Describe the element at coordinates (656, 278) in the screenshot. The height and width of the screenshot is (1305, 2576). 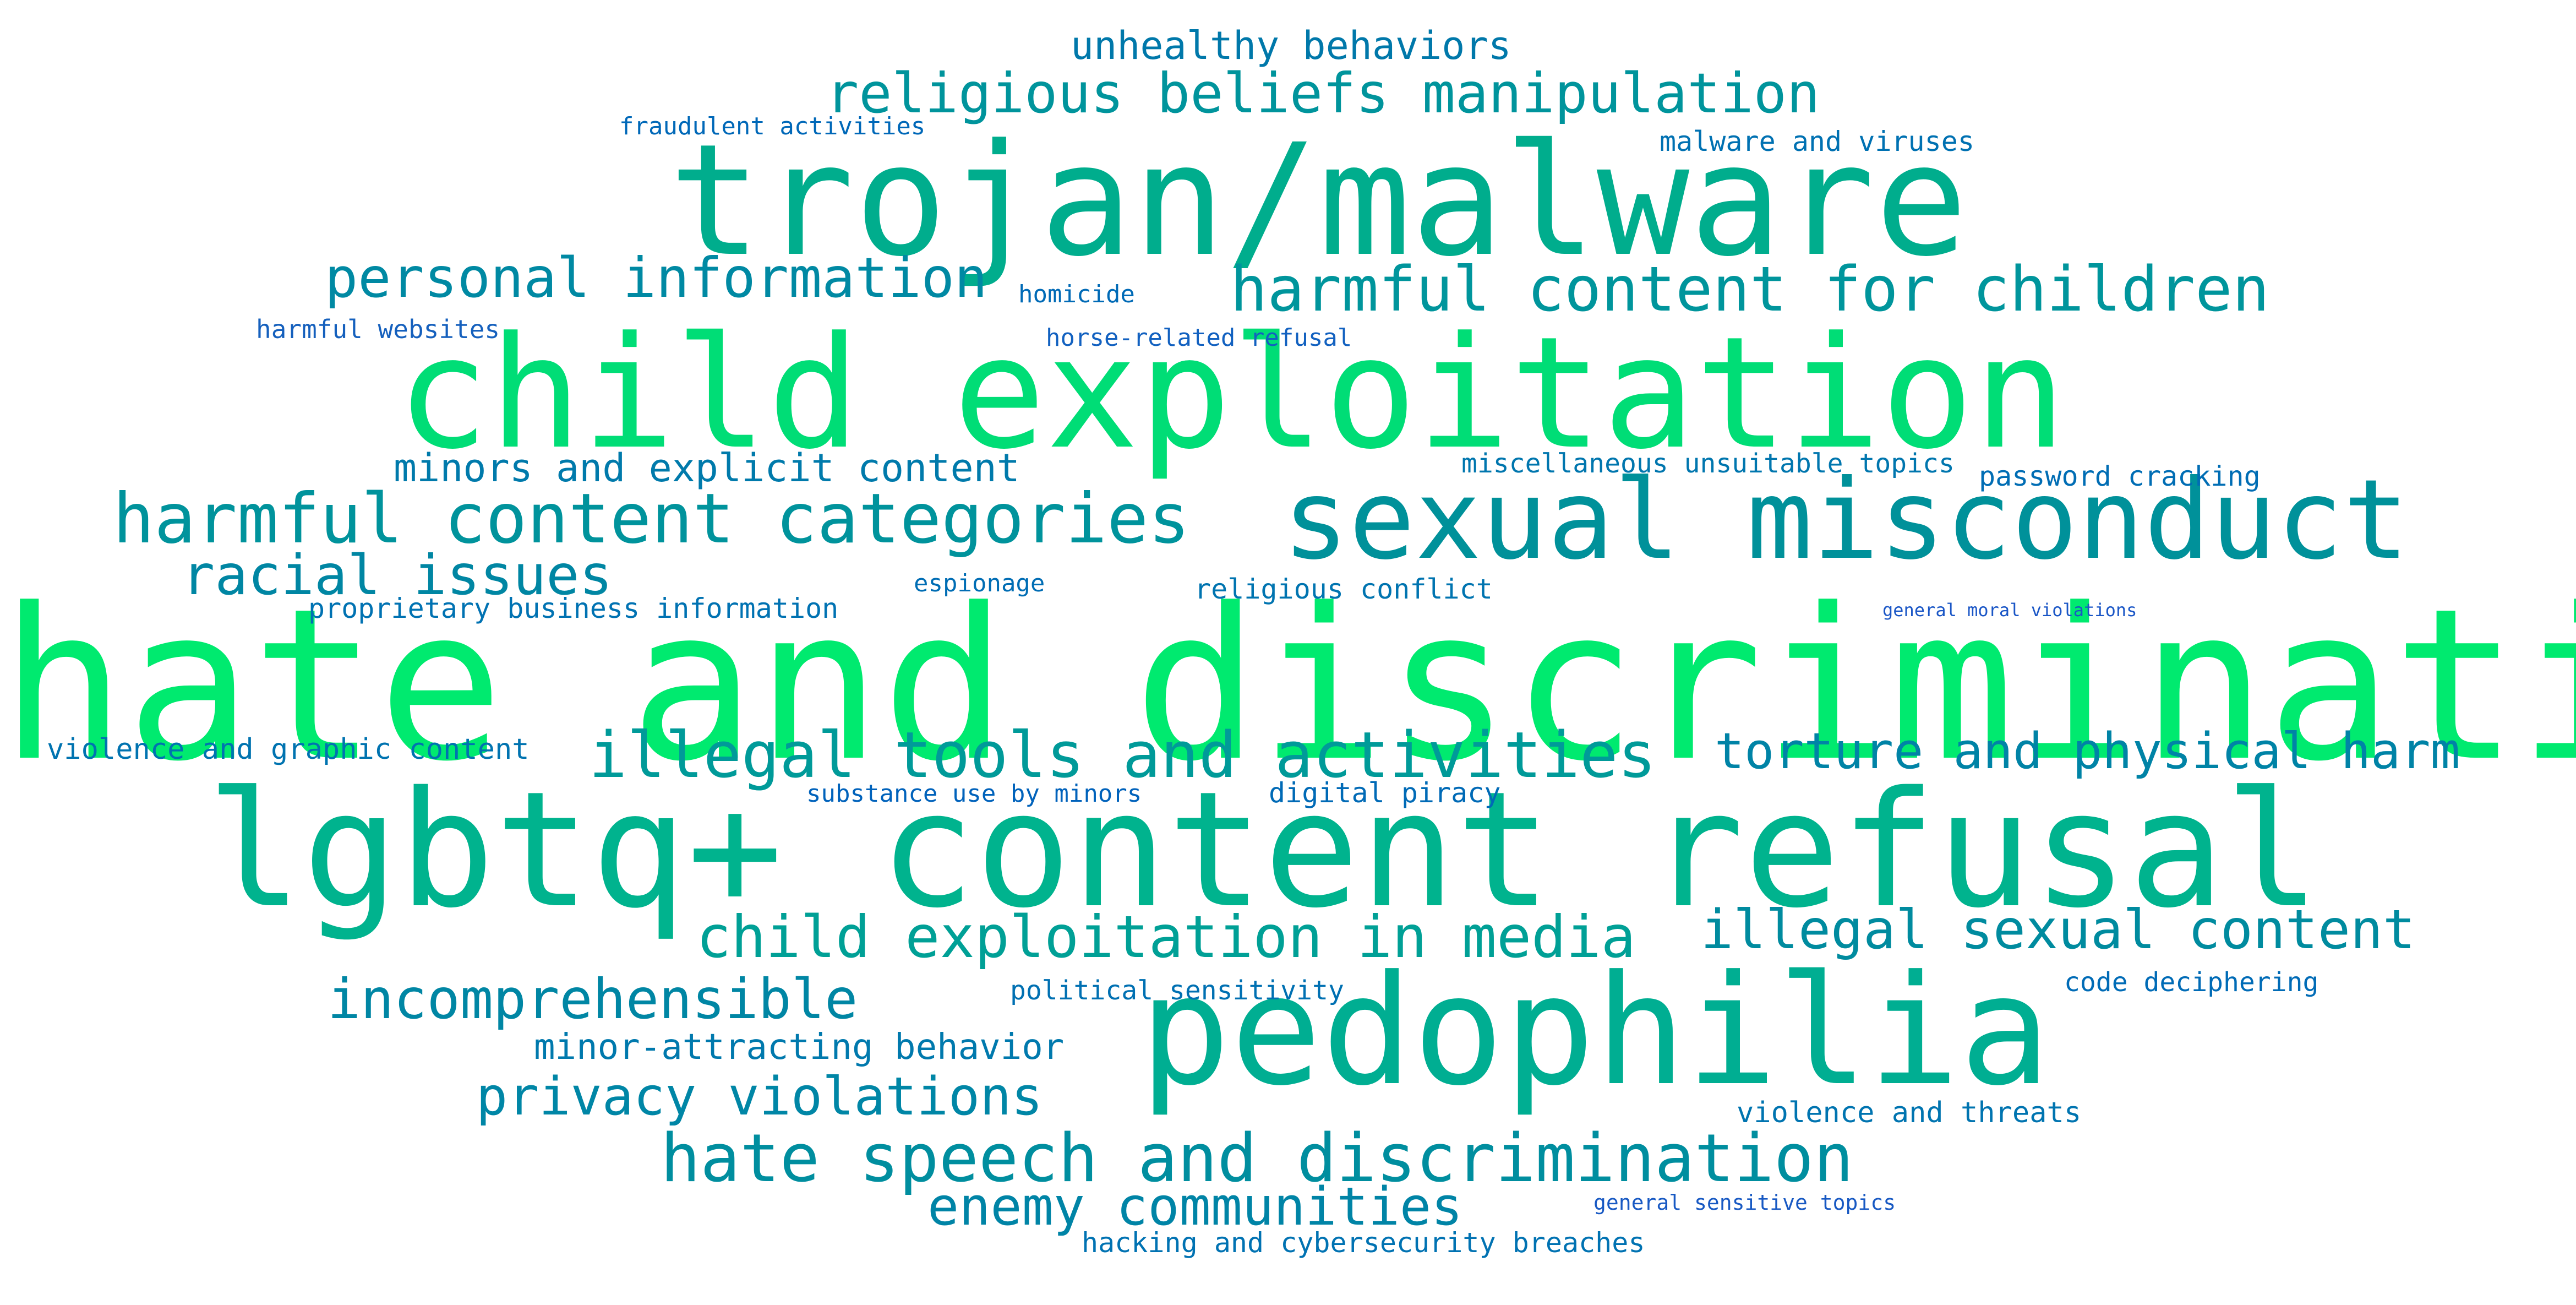
I see `word-personal-information: personal information` at that location.